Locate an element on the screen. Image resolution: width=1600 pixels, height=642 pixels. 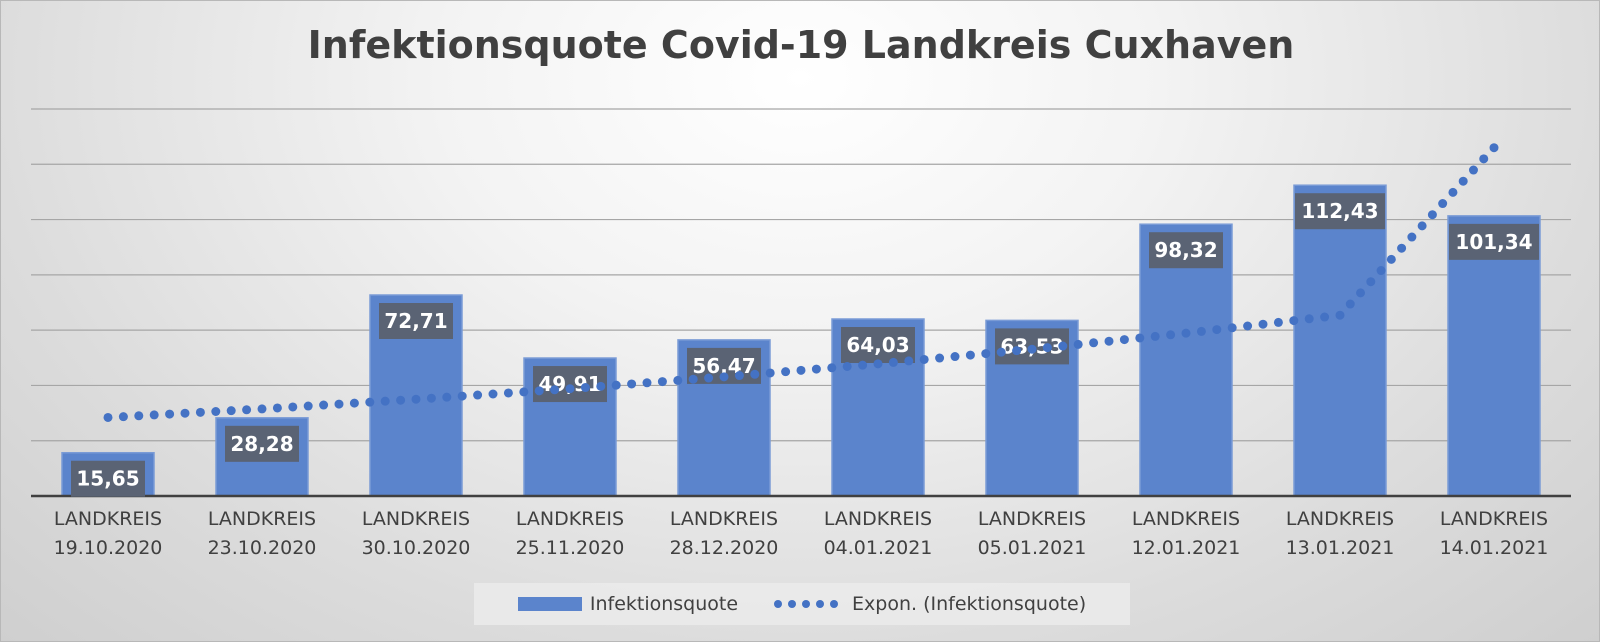
legend-trend-swatch is located at coordinates (809, 604).